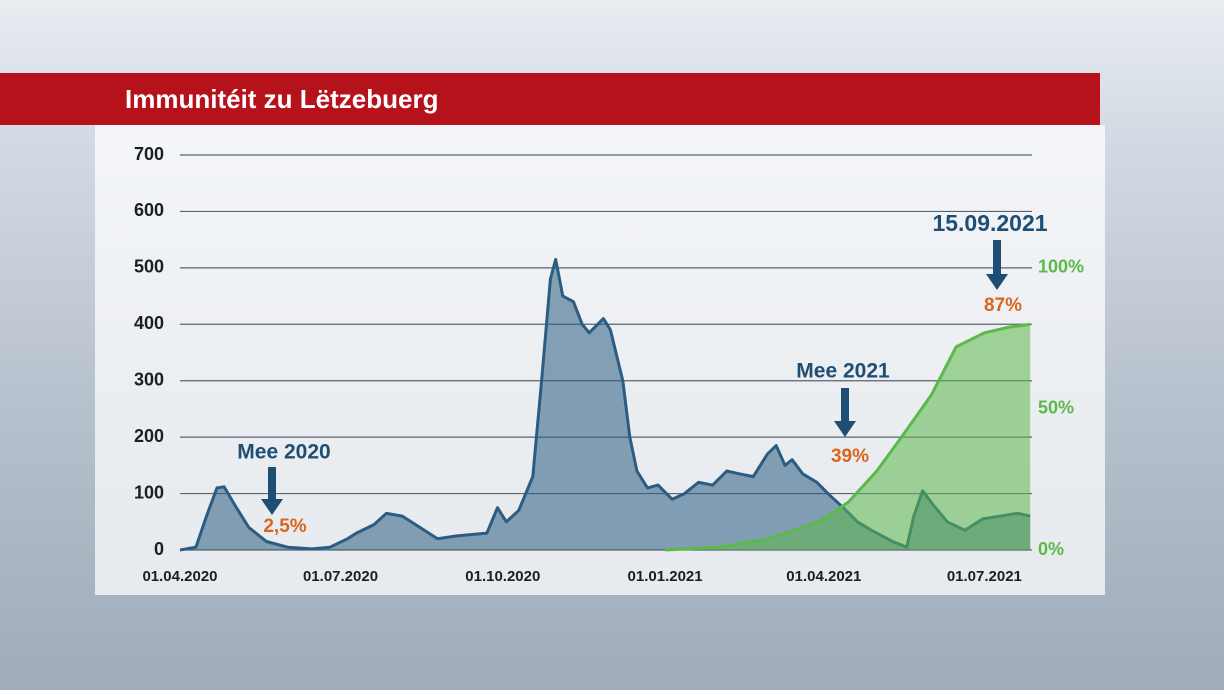 This screenshot has width=1224, height=695. Describe the element at coordinates (340, 576) in the screenshot. I see `x-tick-label: 01.07.2020` at that location.